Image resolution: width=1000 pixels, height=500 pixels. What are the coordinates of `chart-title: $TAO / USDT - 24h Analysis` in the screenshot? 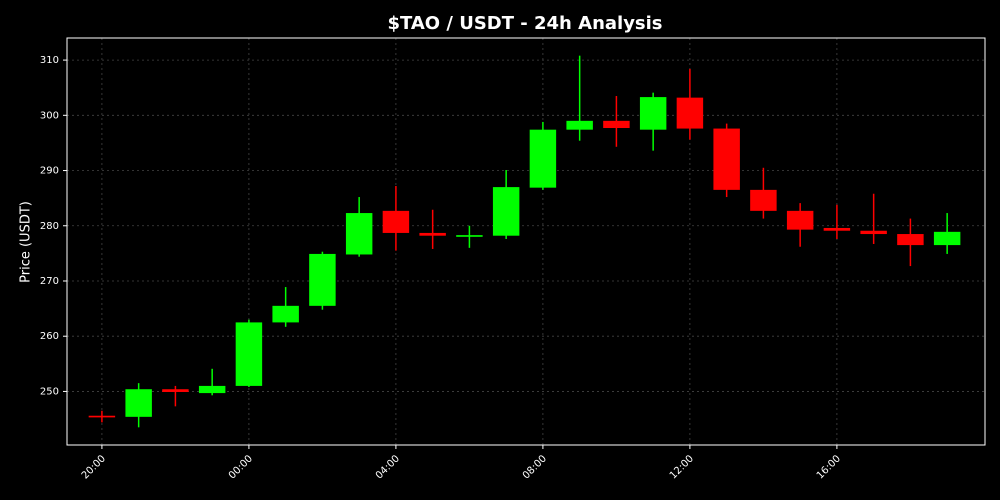 It's located at (524, 23).